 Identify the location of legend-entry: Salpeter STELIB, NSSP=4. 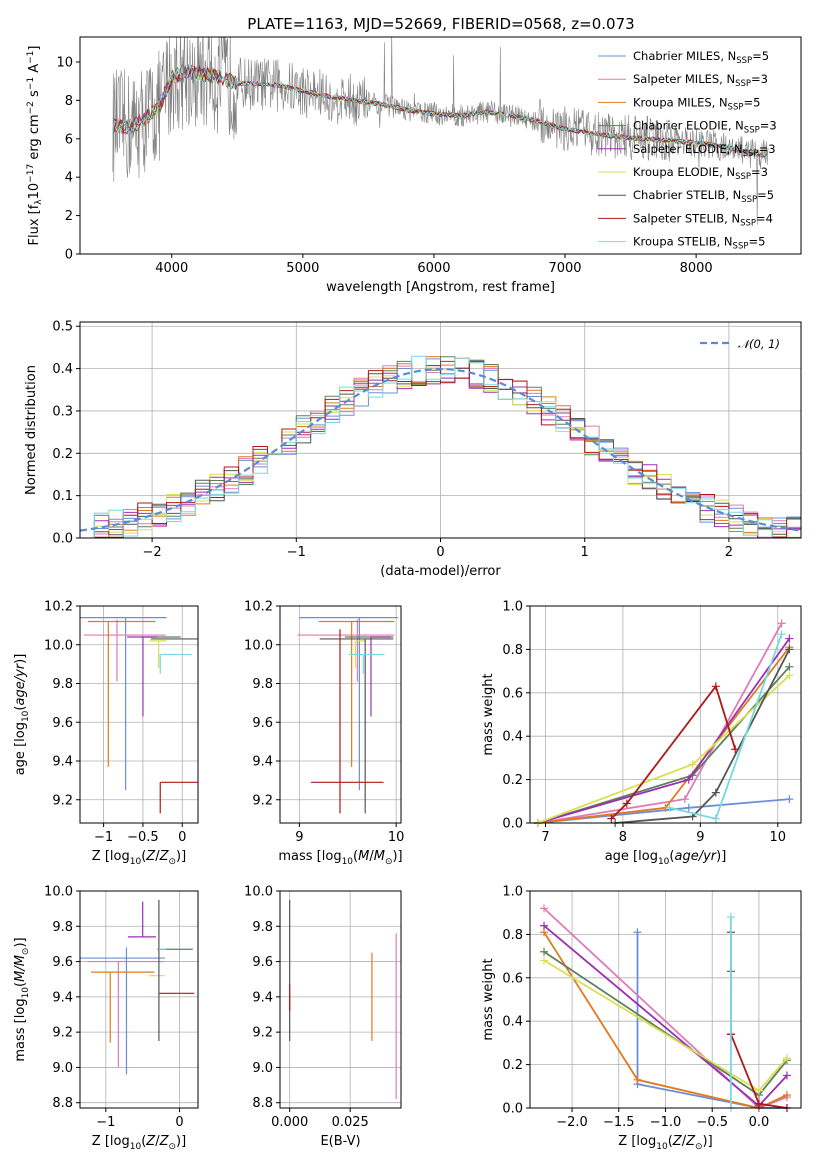
(703, 219).